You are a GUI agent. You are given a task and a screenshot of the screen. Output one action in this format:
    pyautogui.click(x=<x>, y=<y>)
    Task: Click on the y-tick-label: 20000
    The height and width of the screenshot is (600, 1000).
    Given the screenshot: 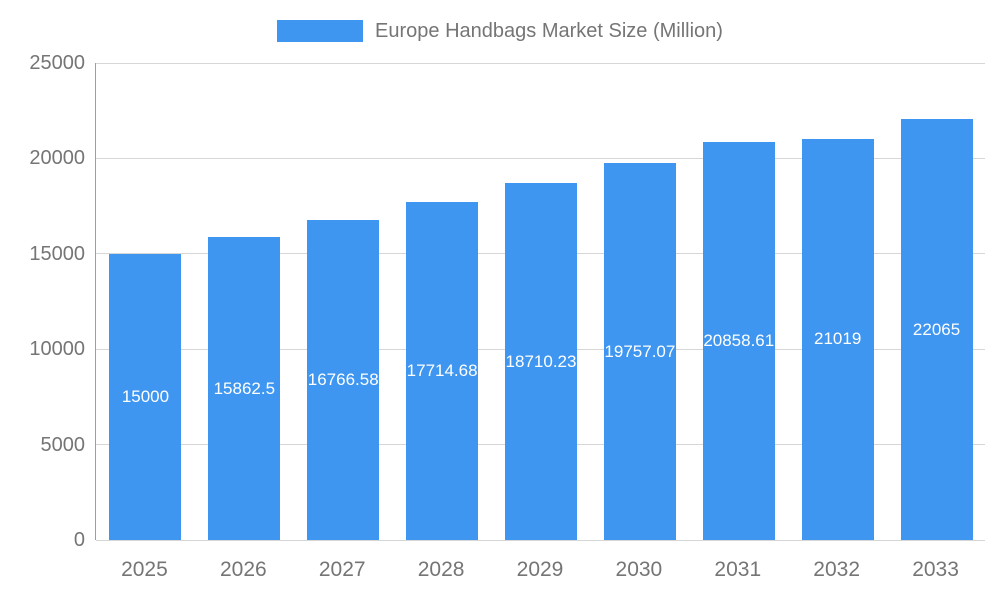 What is the action you would take?
    pyautogui.click(x=57, y=158)
    